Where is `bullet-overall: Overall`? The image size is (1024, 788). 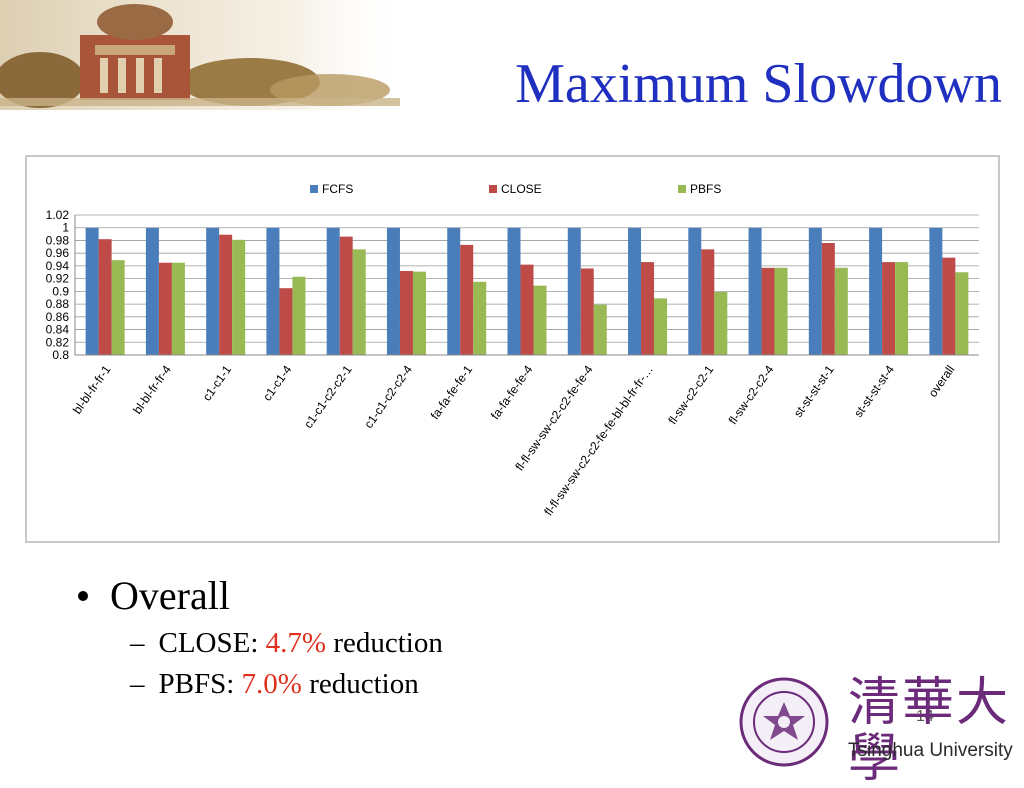
bullet-overall: Overall is located at coordinates (260, 595).